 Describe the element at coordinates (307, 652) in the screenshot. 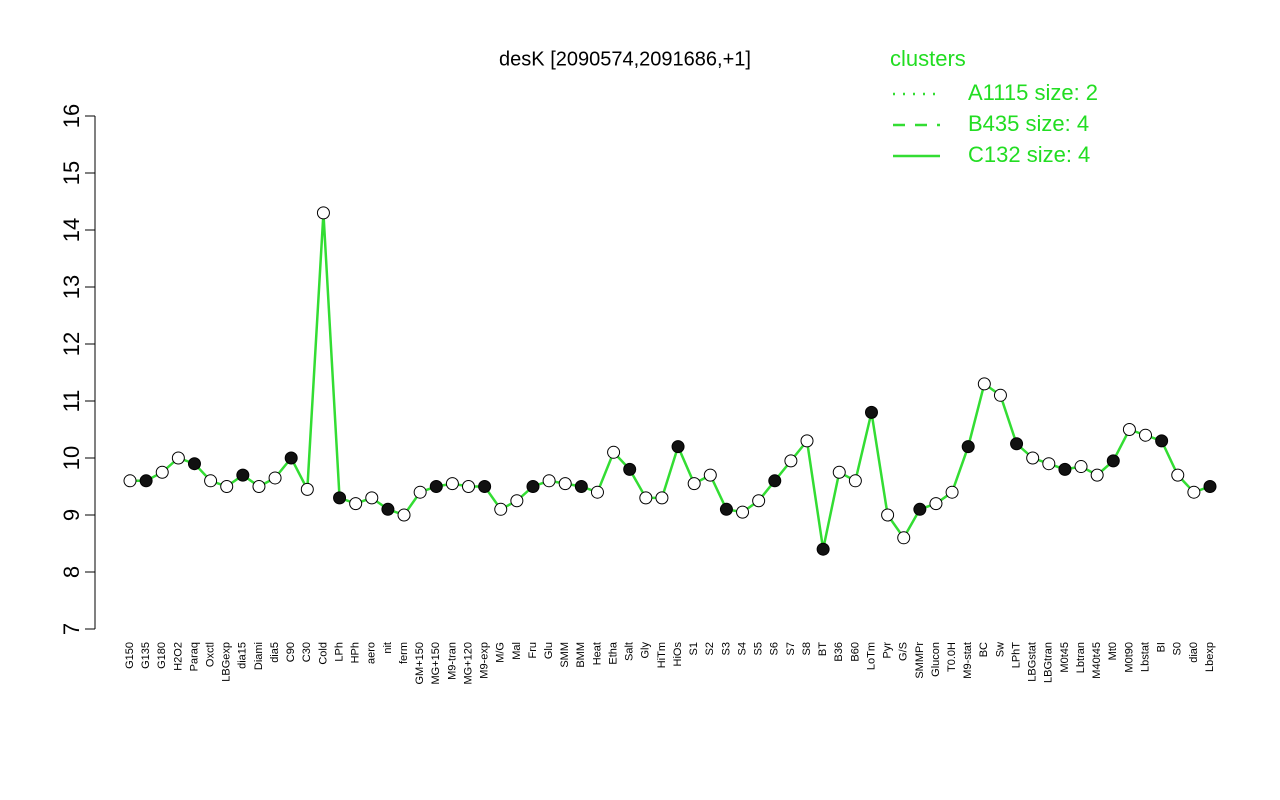

I see `x-tick-label: C30` at that location.